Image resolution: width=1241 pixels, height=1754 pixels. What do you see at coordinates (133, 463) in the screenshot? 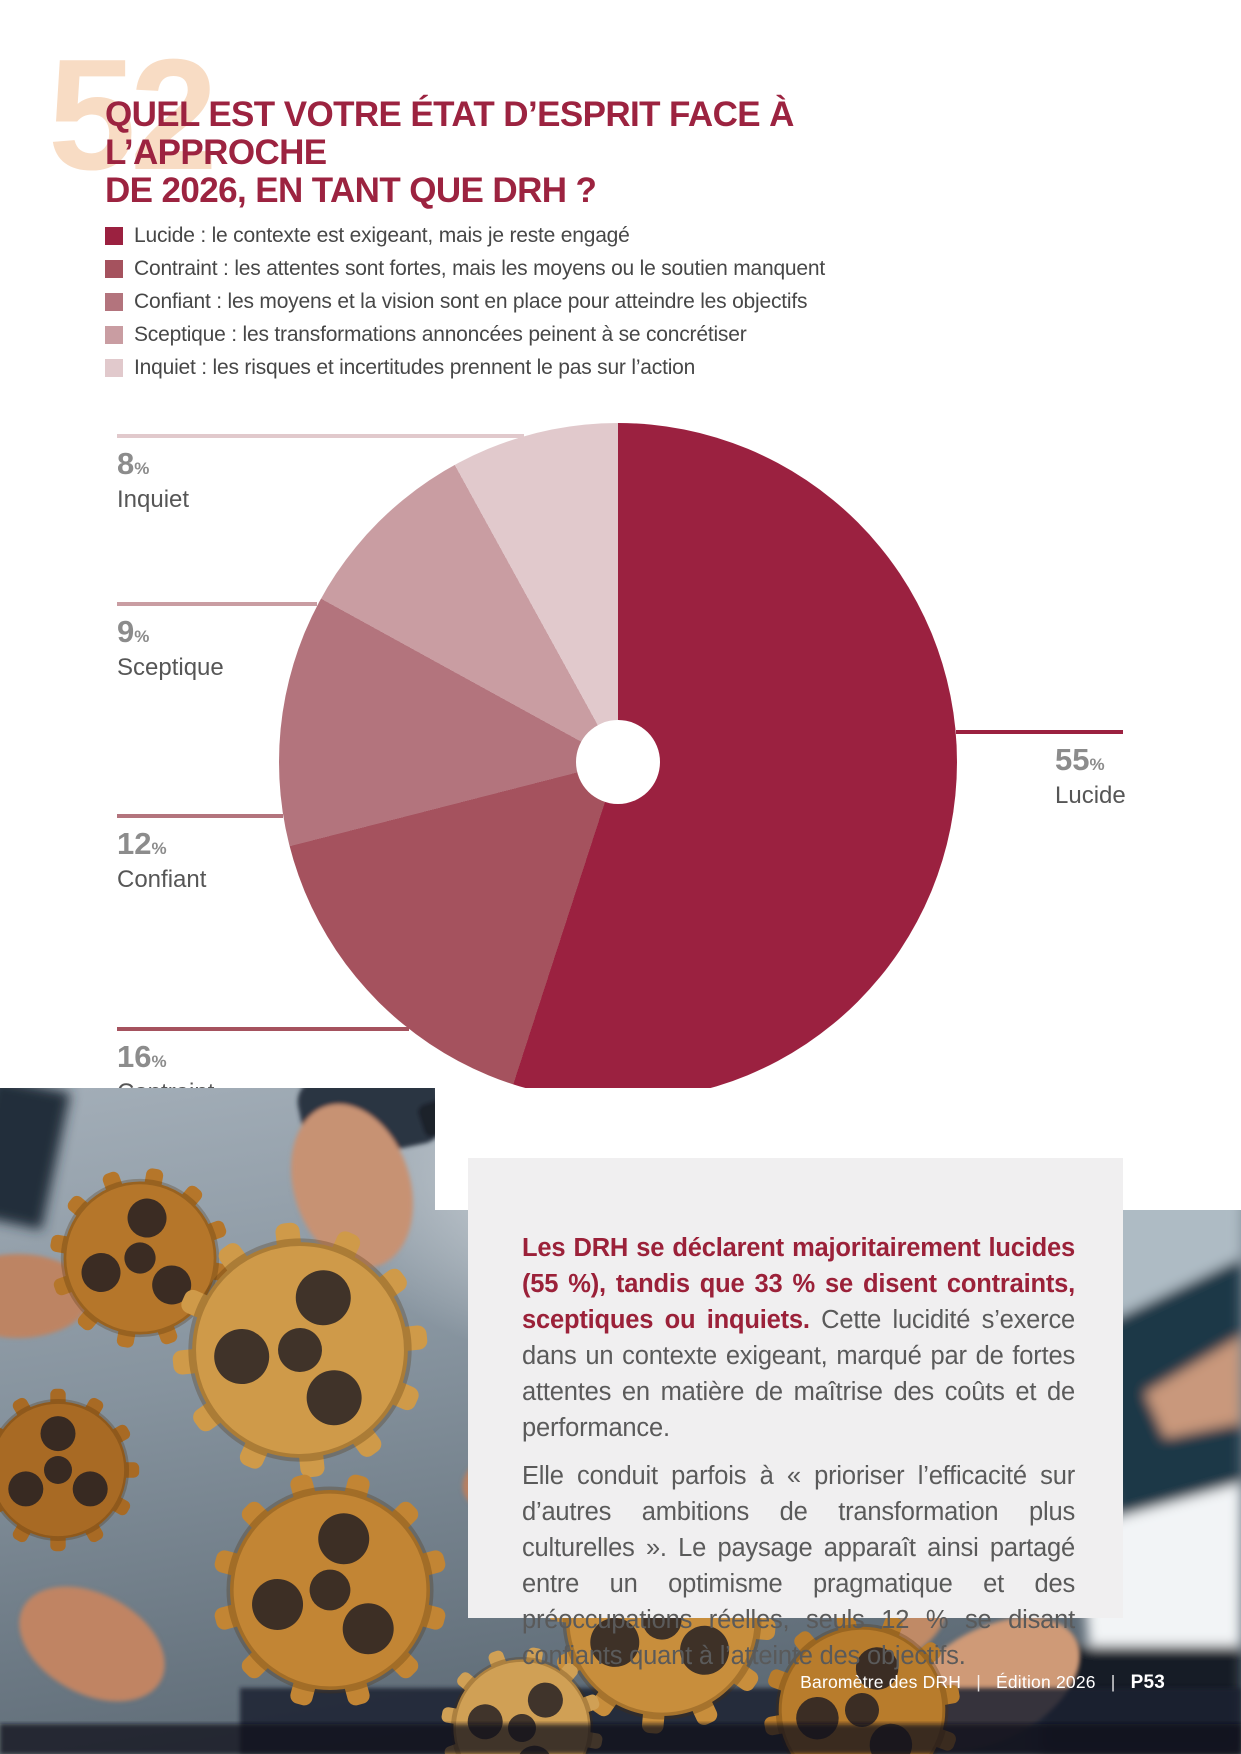
I see `callout-value: 8%` at bounding box center [133, 463].